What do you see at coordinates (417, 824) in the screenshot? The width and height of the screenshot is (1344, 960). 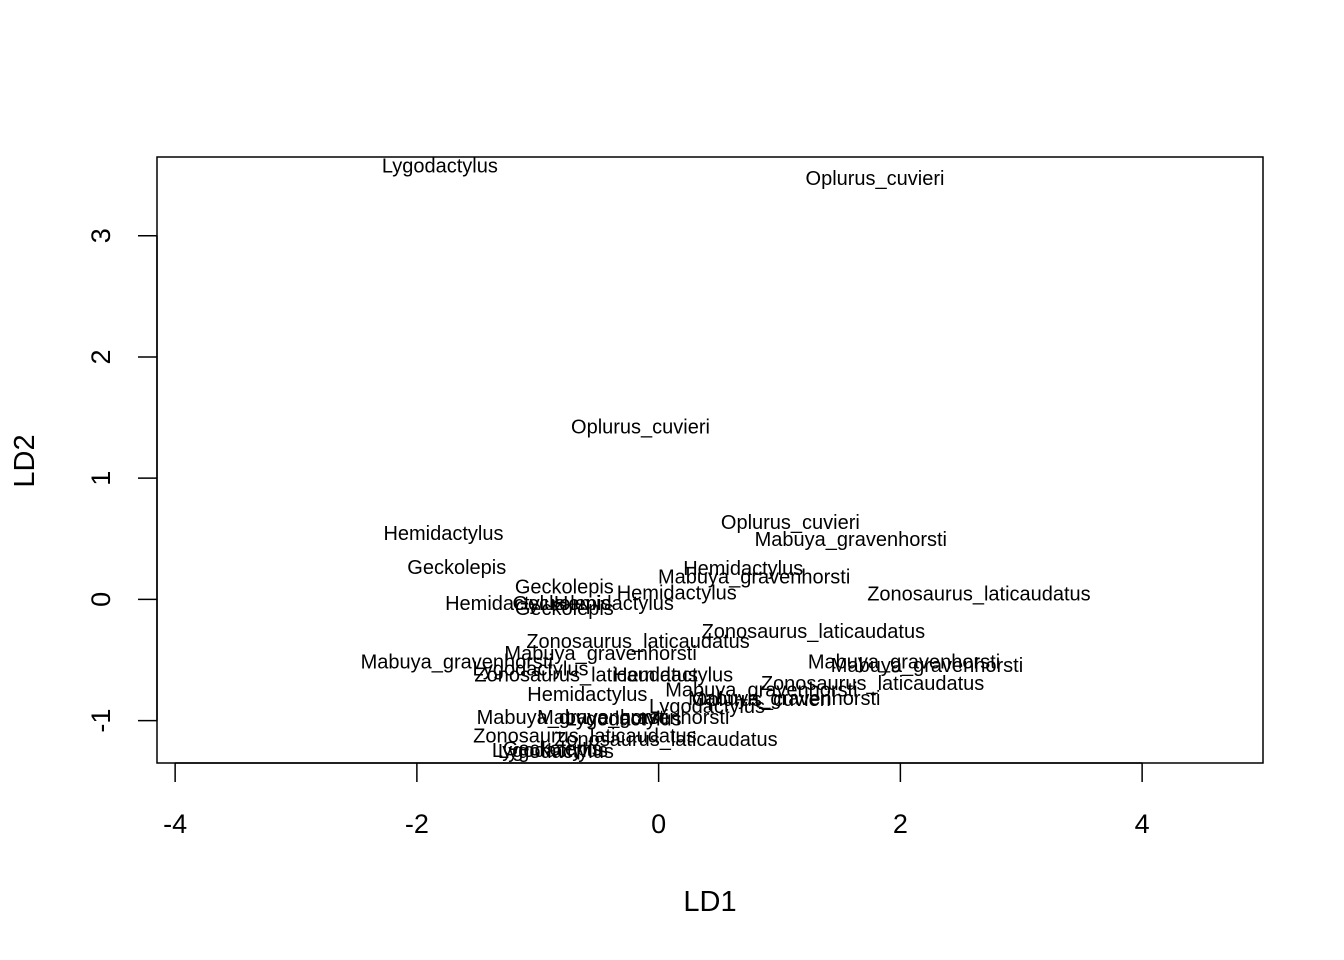 I see `x-tick-label: -2` at bounding box center [417, 824].